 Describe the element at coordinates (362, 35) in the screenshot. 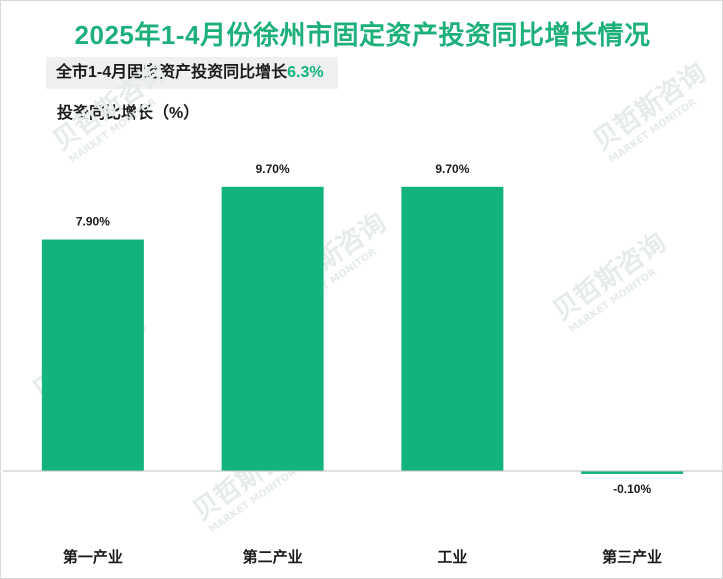

I see `chart-title: 2025年1-4月份徐州市固定资产投资同比增长情况` at that location.